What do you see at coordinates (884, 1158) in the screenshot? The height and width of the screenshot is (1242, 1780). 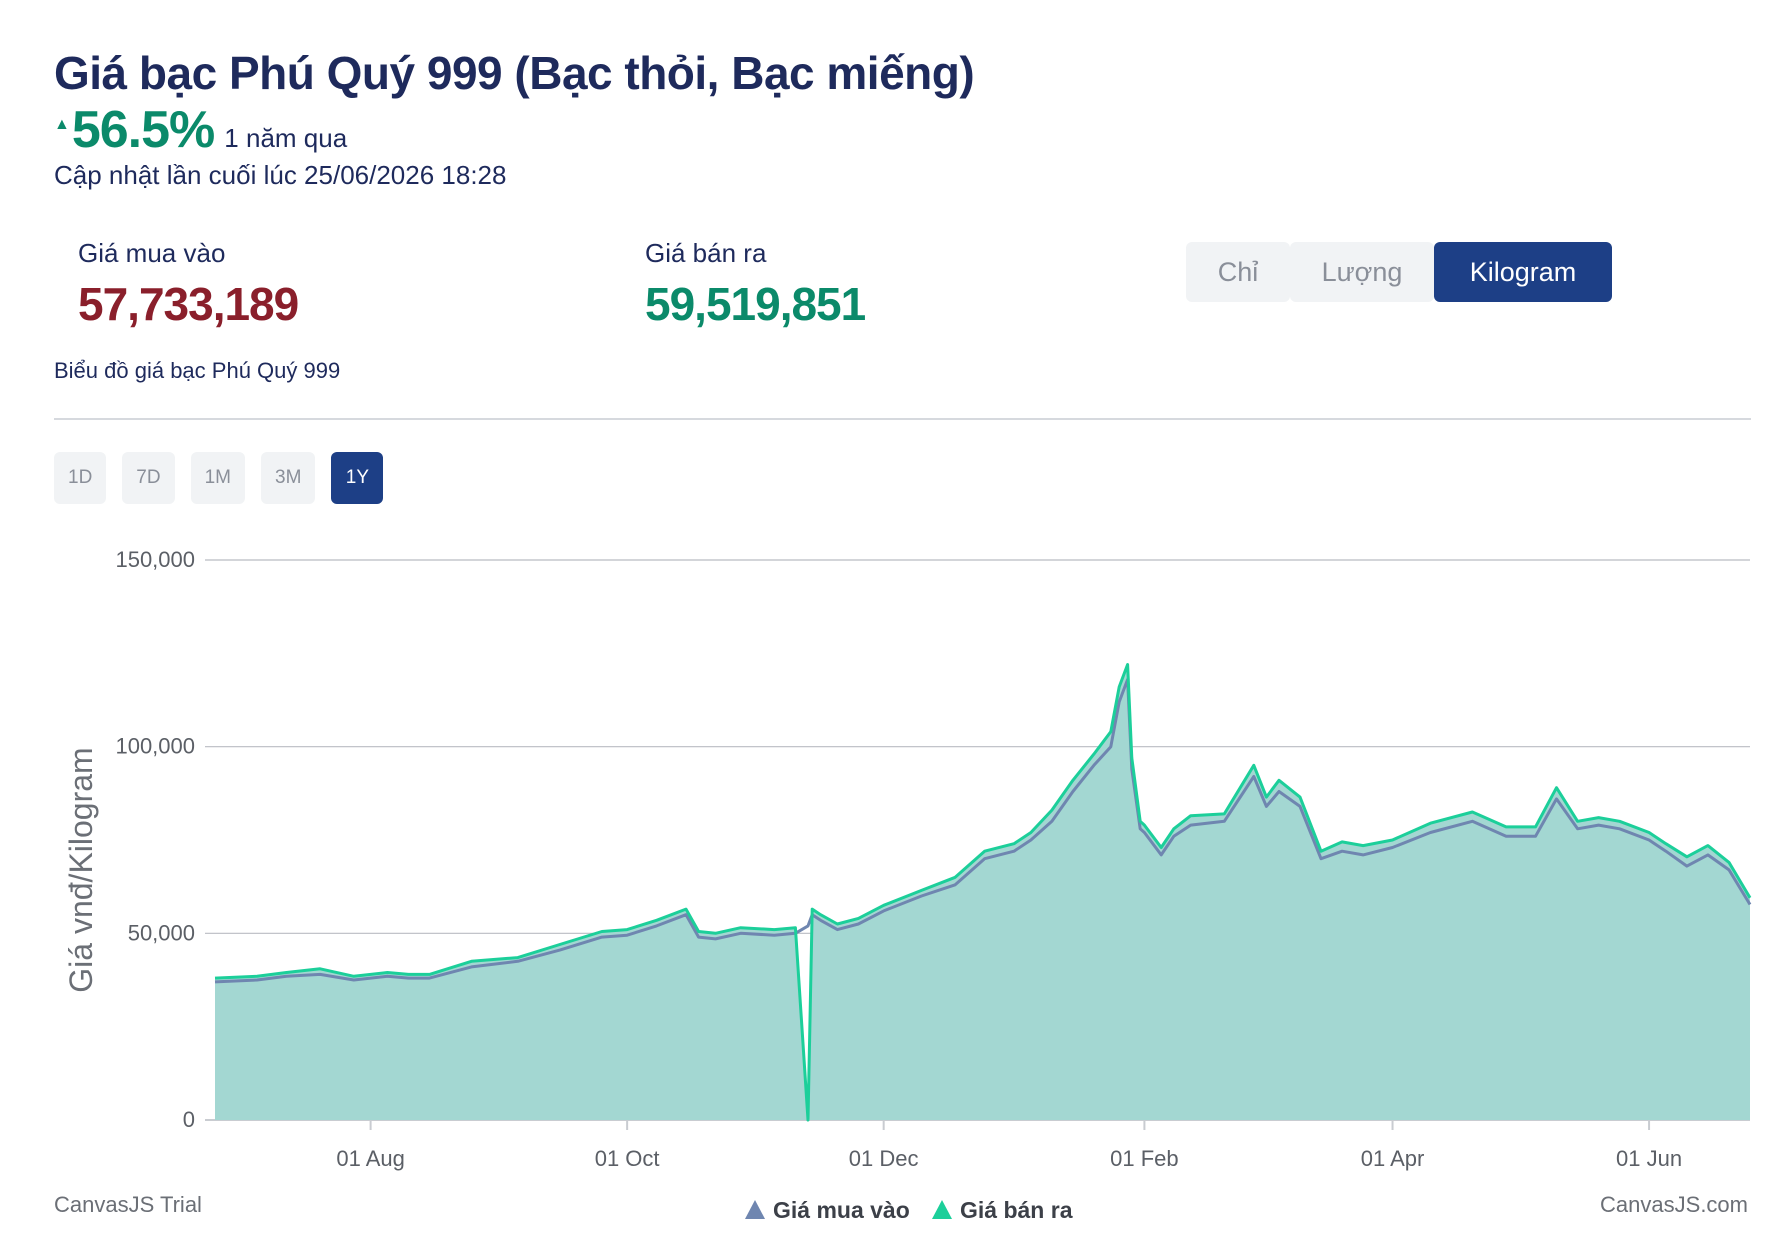 I see `x-tick-label-2: 01 Dec` at bounding box center [884, 1158].